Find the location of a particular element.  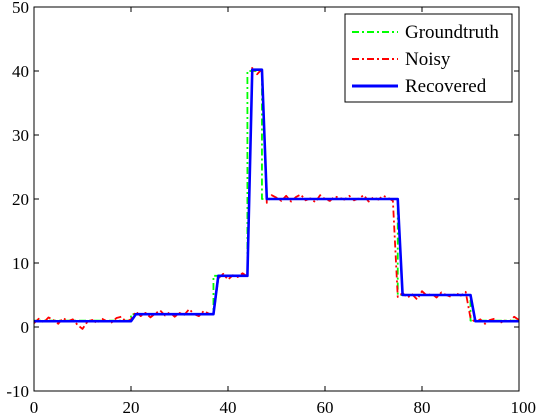

x-tick-label: 40 is located at coordinates (228, 407).